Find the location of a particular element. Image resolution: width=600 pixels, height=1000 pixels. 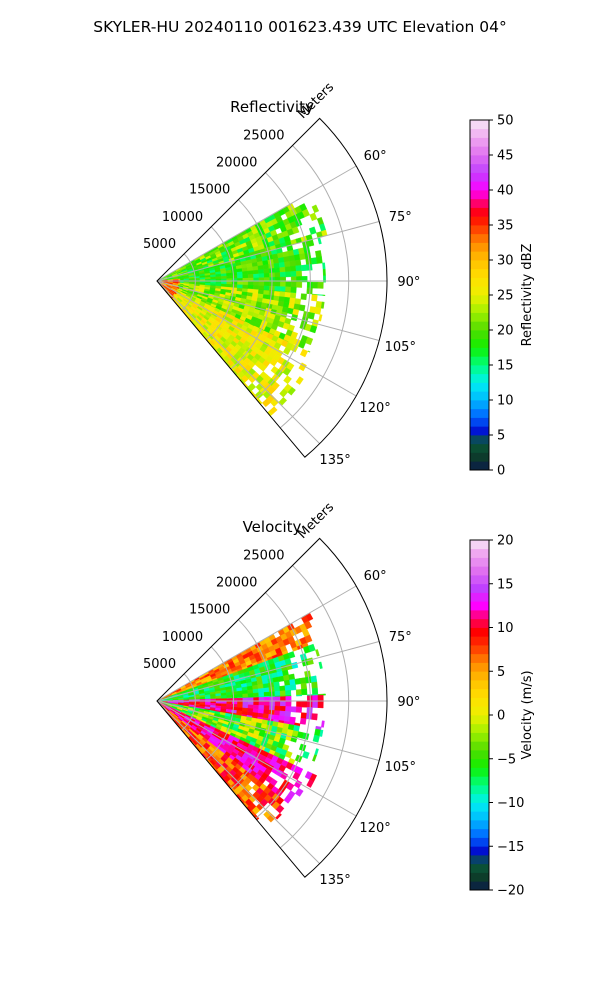

azimuth-gridline is located at coordinates (256, 643).